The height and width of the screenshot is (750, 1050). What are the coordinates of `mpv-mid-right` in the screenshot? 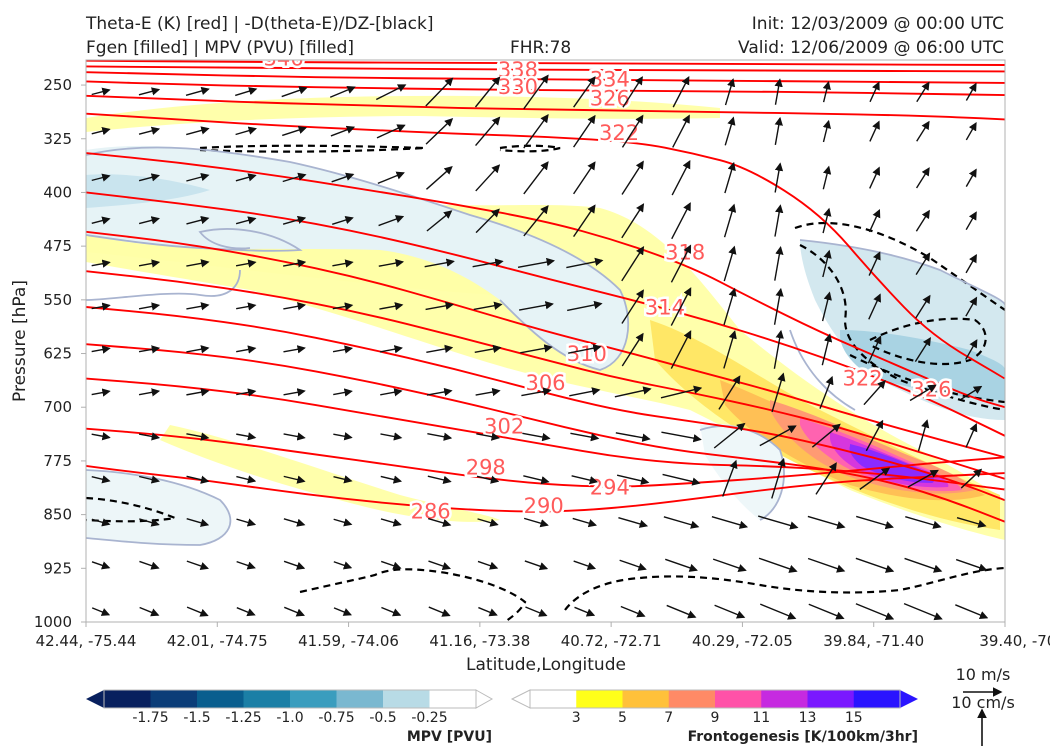 It's located at (922, 365).